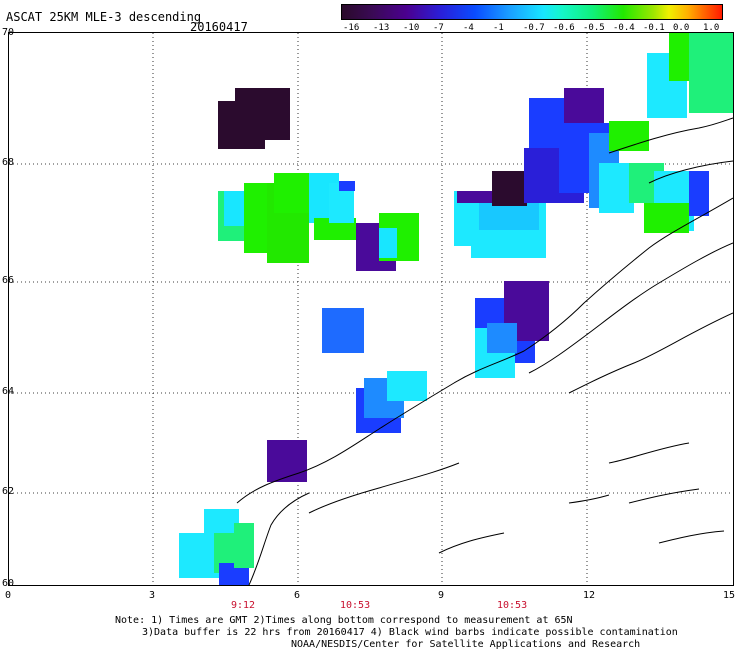  I want to click on lon-label-9: 9, so click(441, 595).